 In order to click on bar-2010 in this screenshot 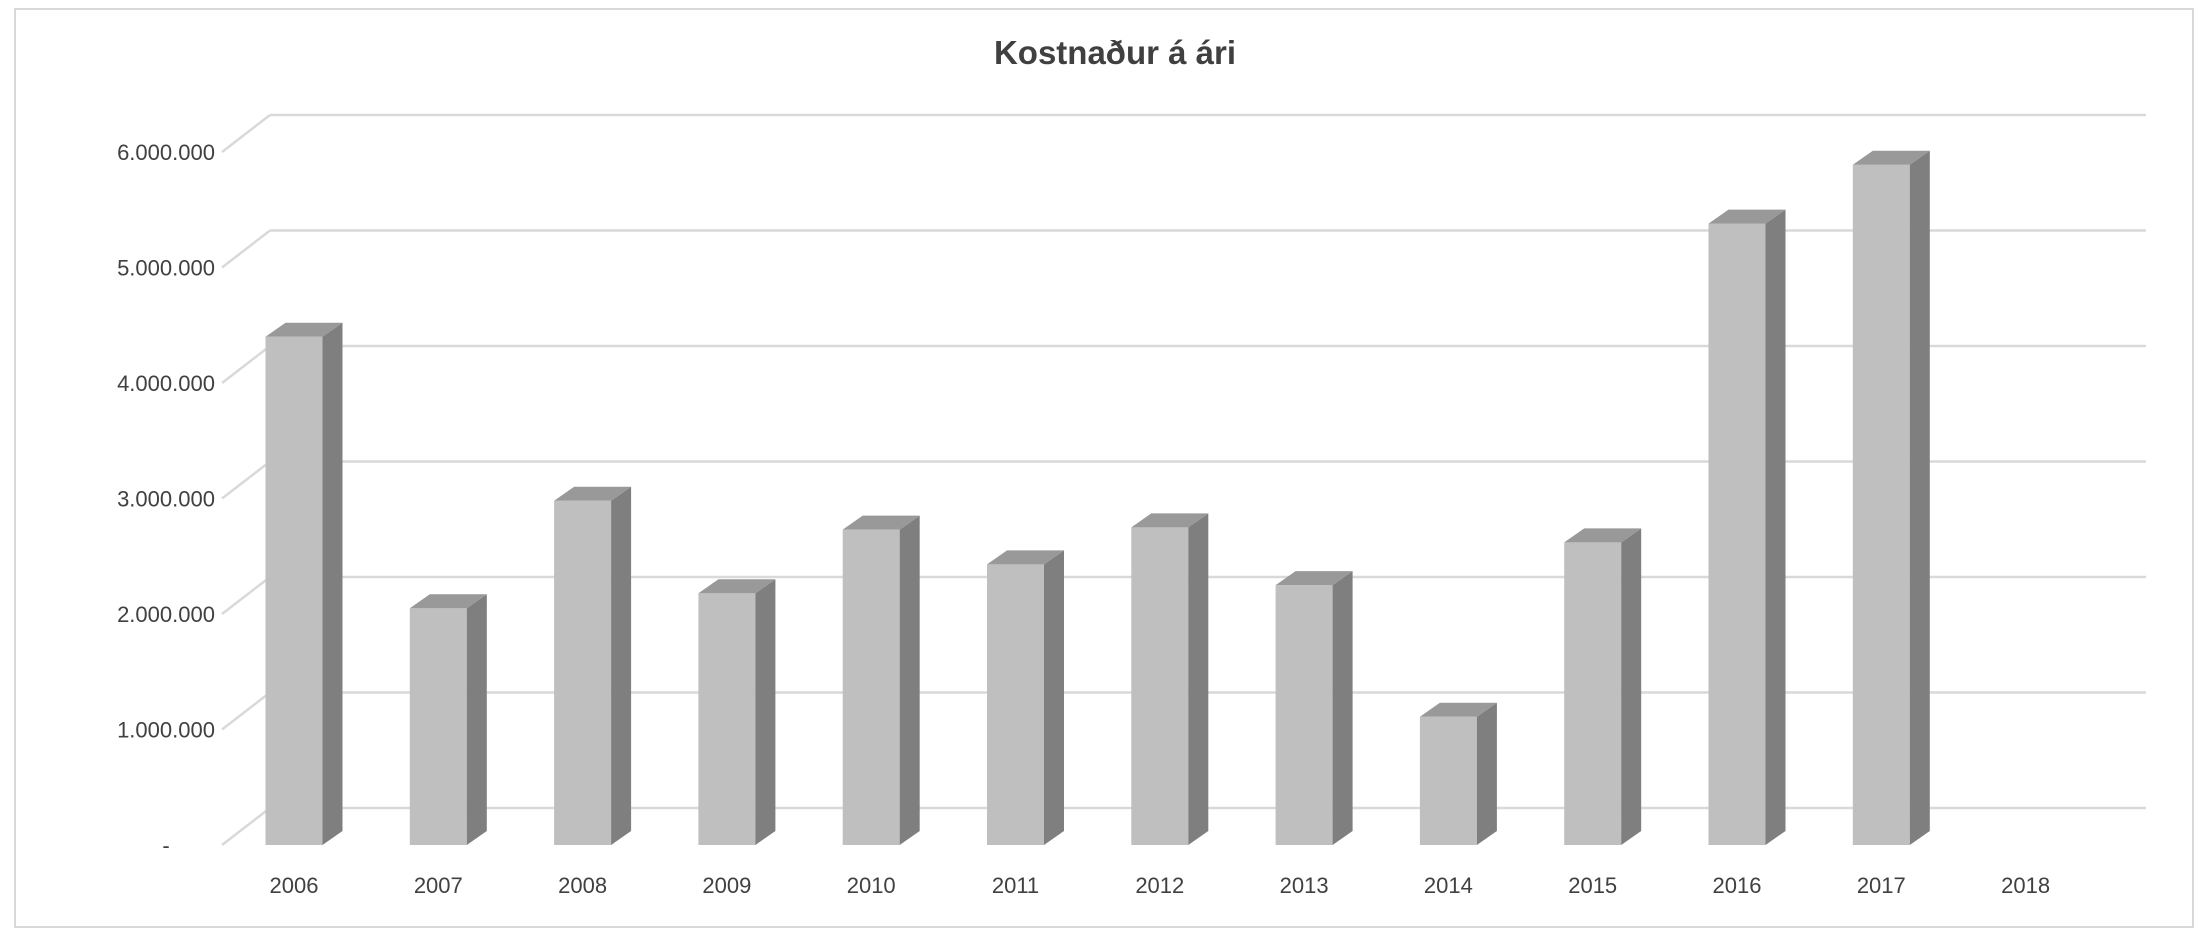, I will do `click(881, 680)`.